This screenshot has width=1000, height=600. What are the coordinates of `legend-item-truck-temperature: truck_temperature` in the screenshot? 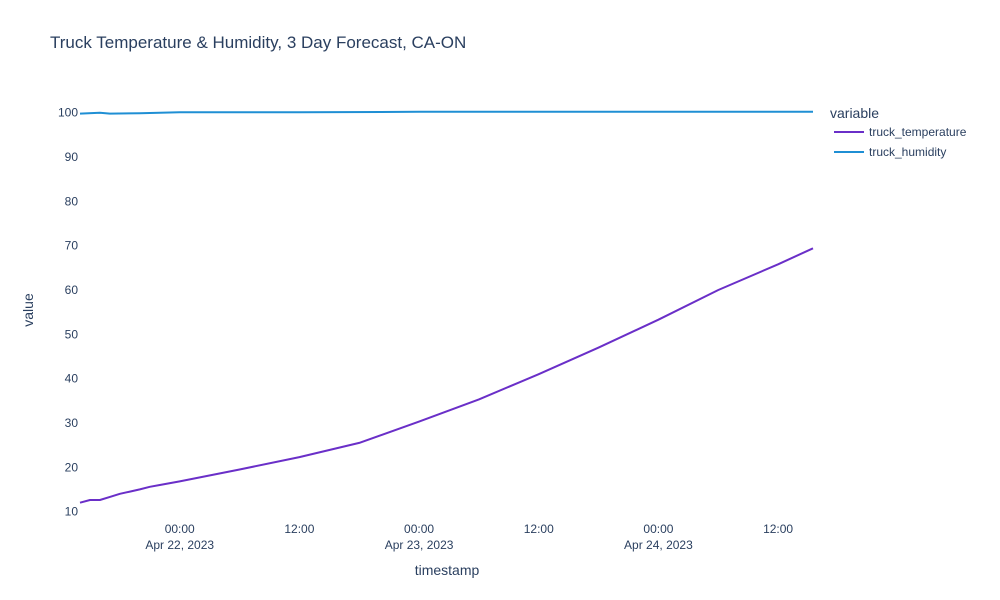 It's located at (900, 132).